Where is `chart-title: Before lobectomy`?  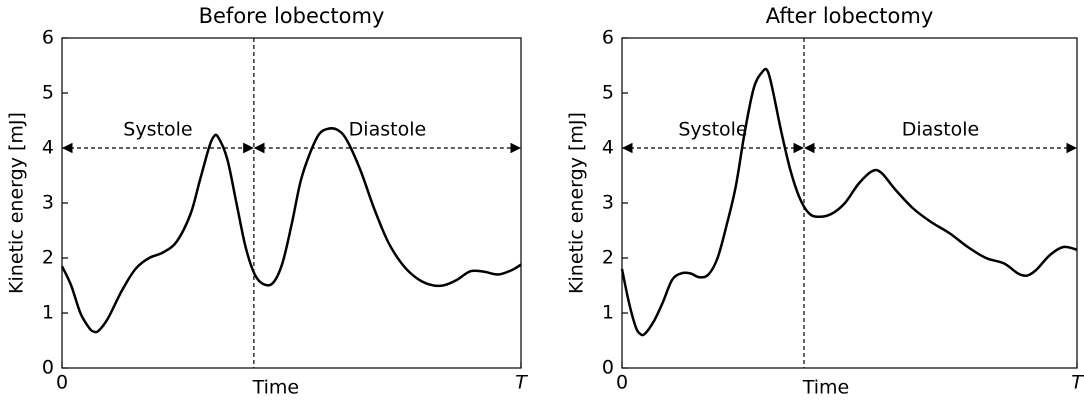 chart-title: Before lobectomy is located at coordinates (292, 16).